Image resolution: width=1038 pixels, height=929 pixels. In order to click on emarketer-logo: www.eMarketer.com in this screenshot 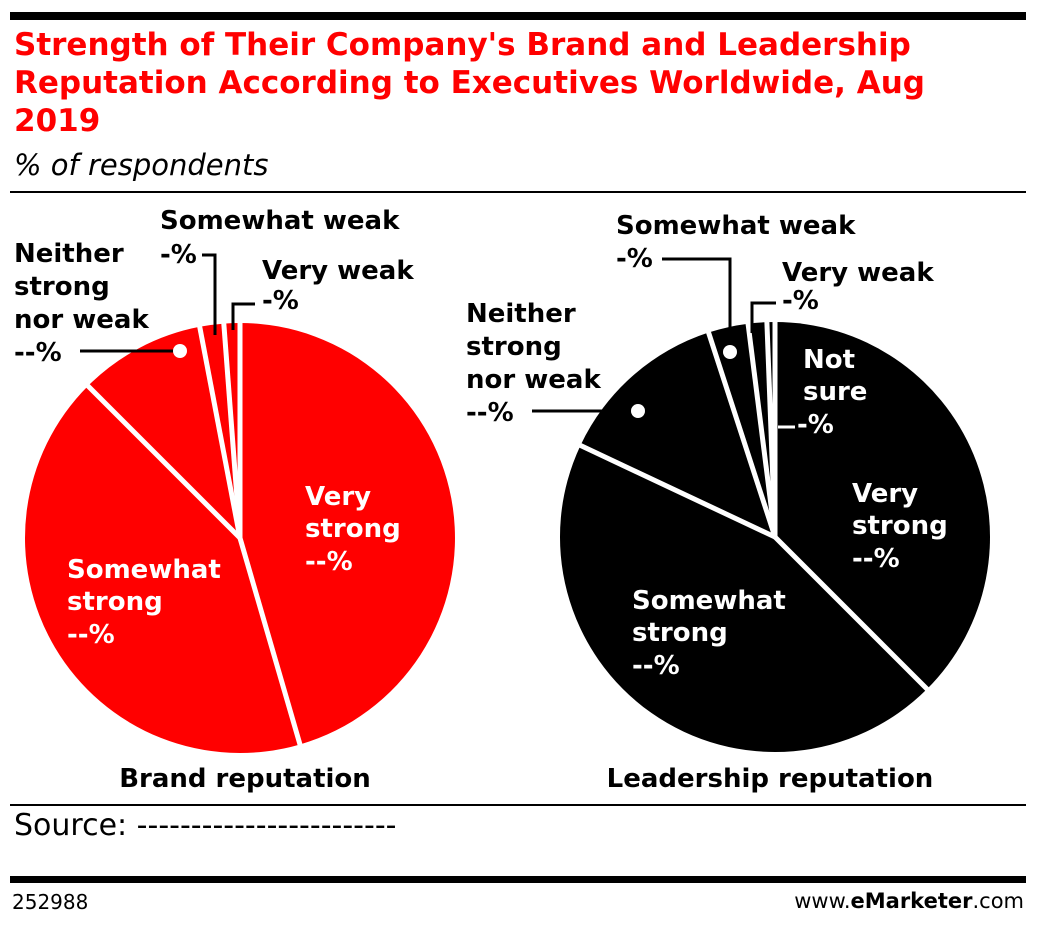, I will do `click(909, 901)`.